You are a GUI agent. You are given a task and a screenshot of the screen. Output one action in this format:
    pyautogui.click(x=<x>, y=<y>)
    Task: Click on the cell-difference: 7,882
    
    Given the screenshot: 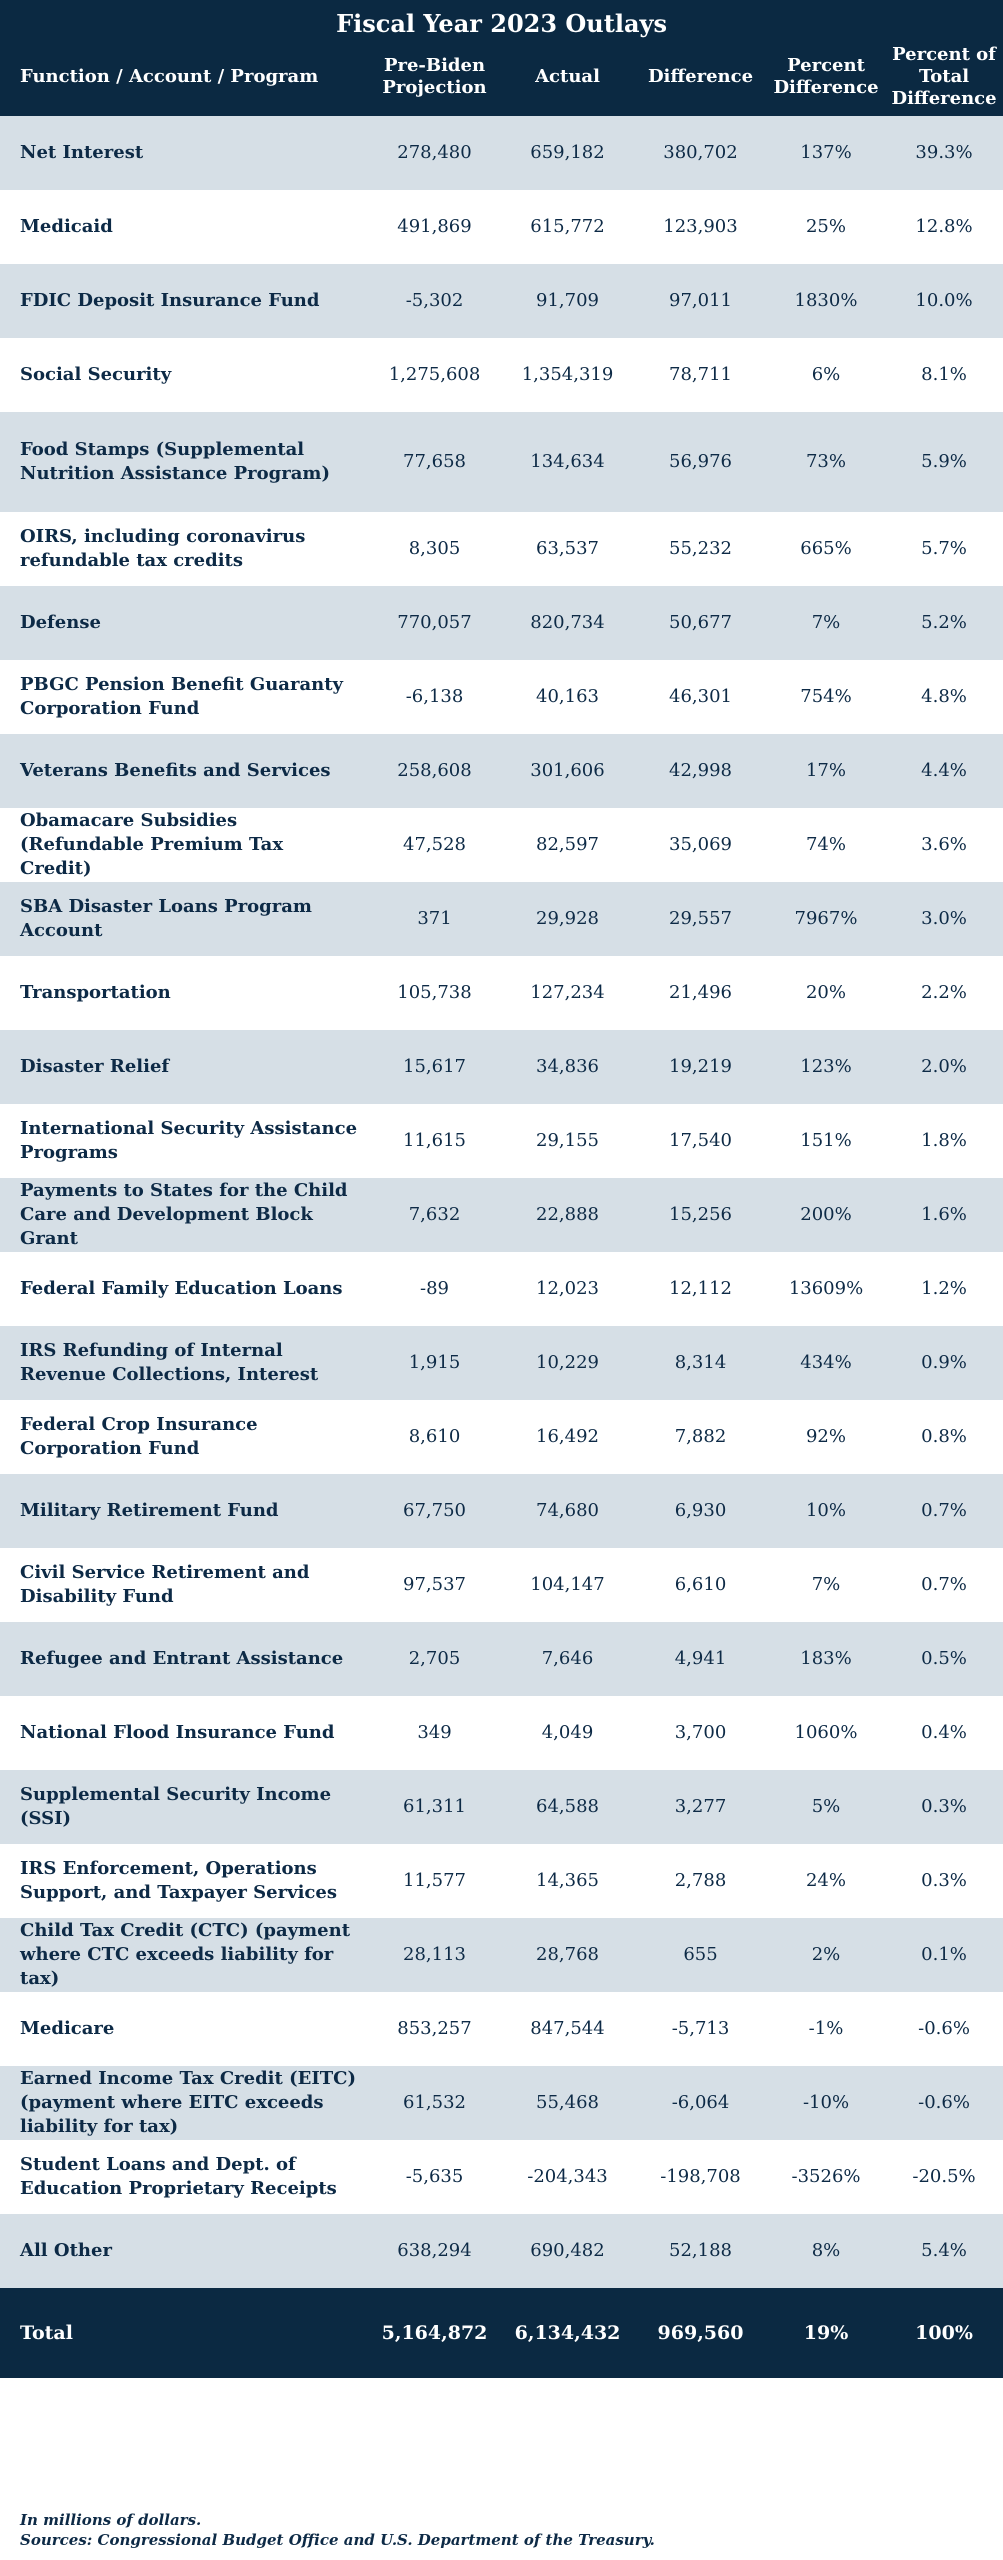 What is the action you would take?
    pyautogui.click(x=700, y=1437)
    